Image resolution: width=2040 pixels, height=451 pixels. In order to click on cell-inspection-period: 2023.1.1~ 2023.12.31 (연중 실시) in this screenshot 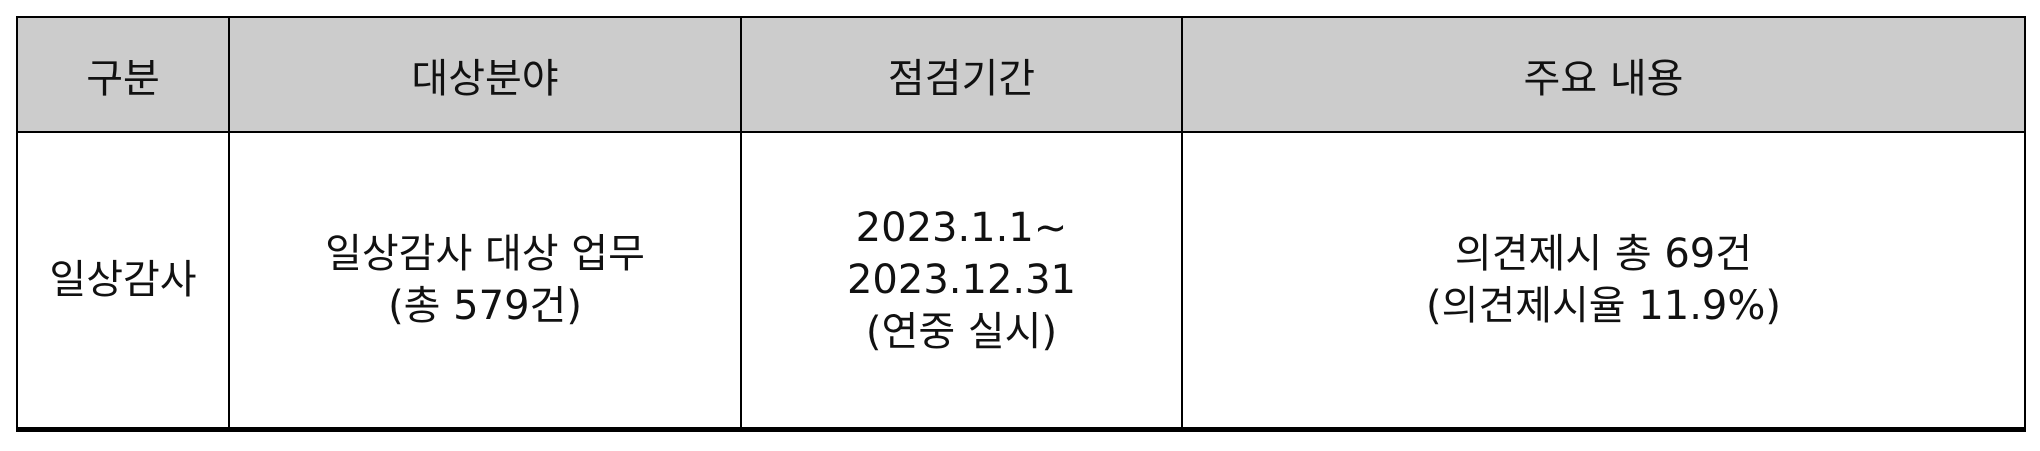, I will do `click(961, 280)`.